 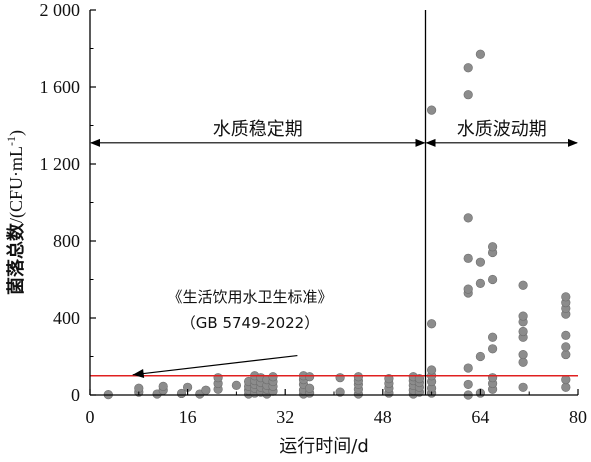 I want to click on y-tick-label: 1 600, so click(x=60, y=87).